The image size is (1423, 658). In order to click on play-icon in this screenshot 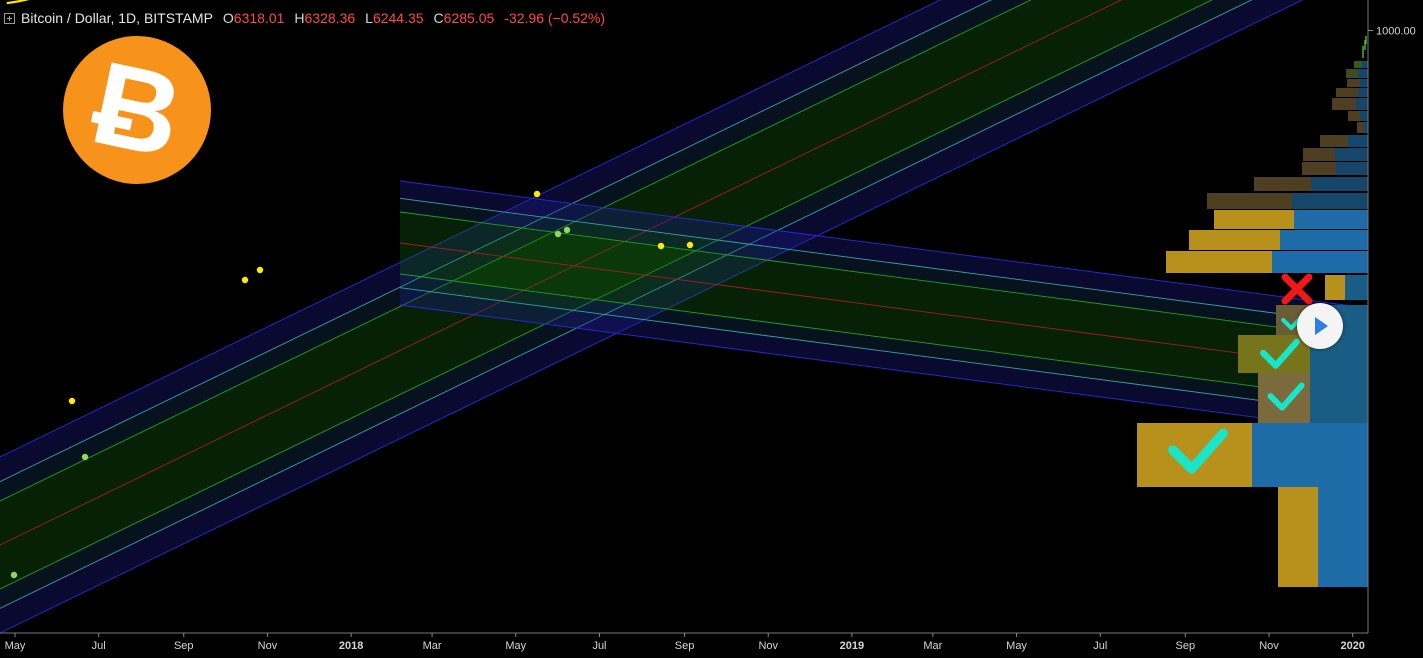, I will do `click(1321, 326)`.